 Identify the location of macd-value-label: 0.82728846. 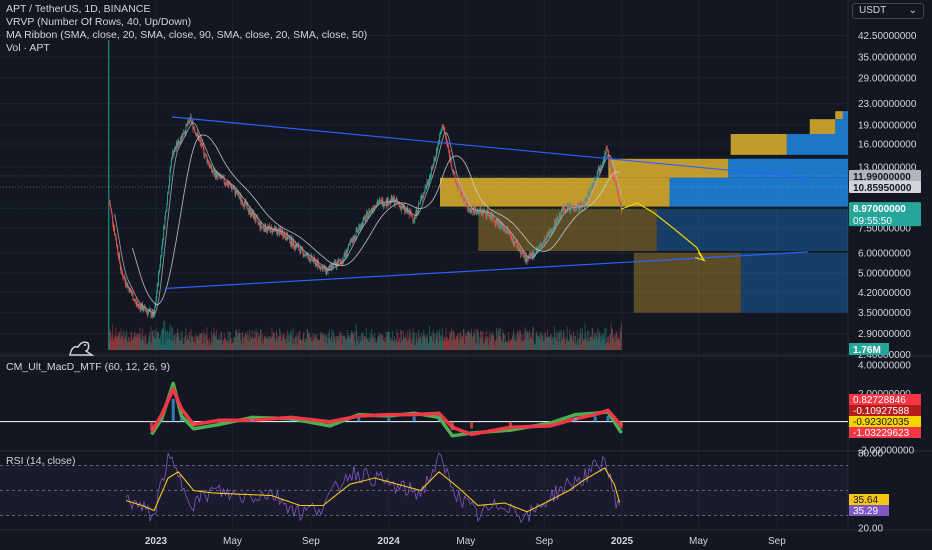
(879, 400).